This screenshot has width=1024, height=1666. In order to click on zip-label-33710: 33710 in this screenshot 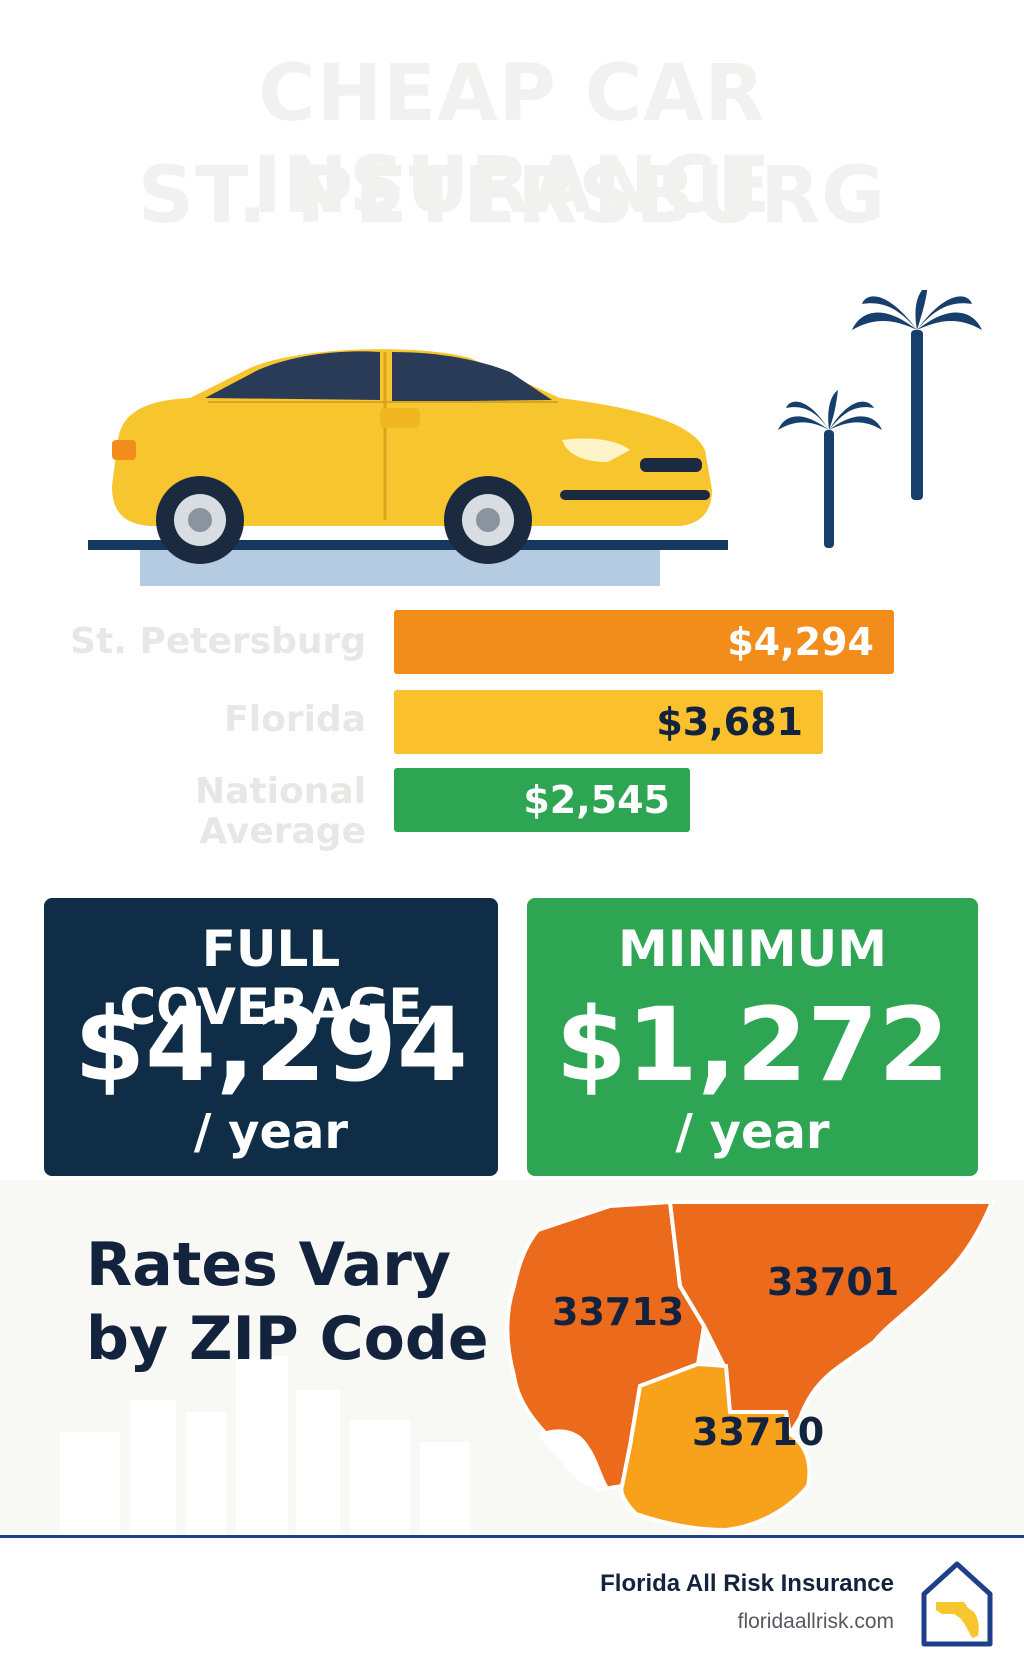, I will do `click(758, 1432)`.